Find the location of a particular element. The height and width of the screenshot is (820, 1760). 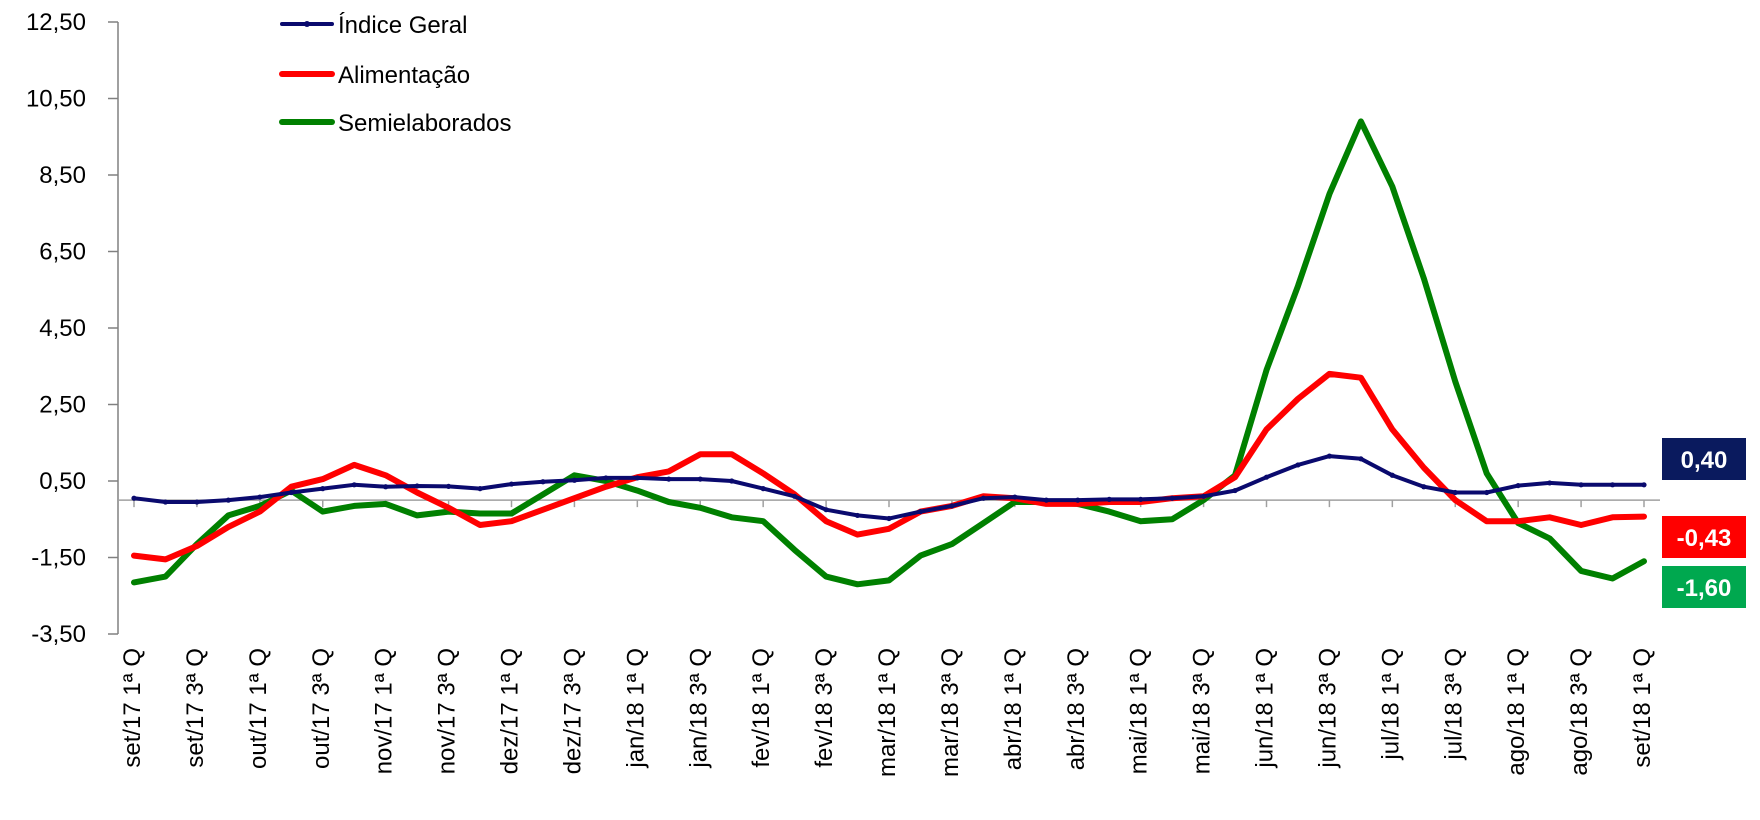

end-value-labels: 0,40 -0,43 -1,60 is located at coordinates (1704, 523).